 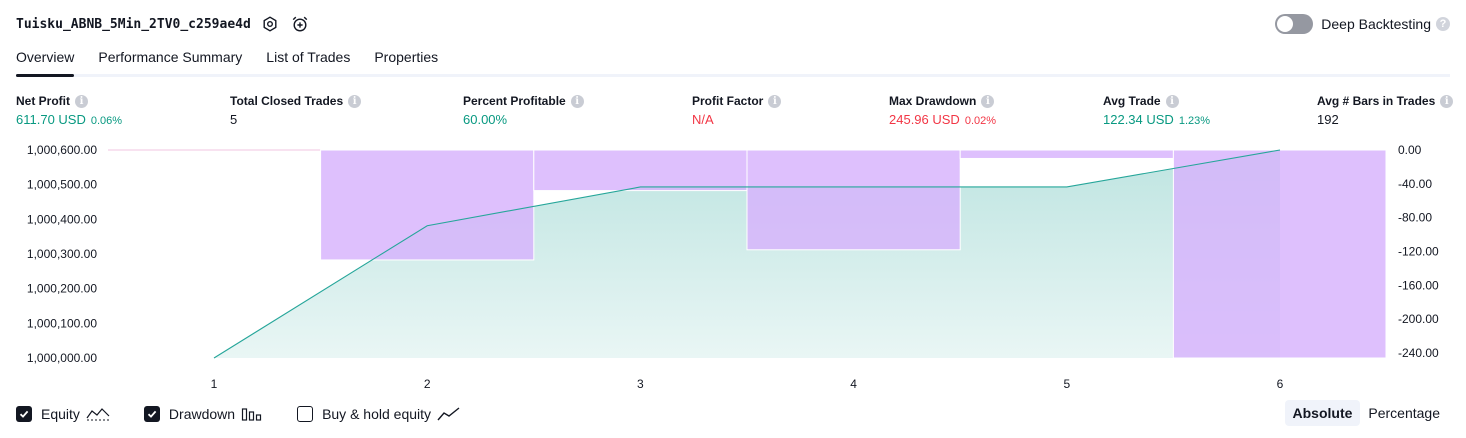 I want to click on drawdown-checkbox, so click(x=151, y=414).